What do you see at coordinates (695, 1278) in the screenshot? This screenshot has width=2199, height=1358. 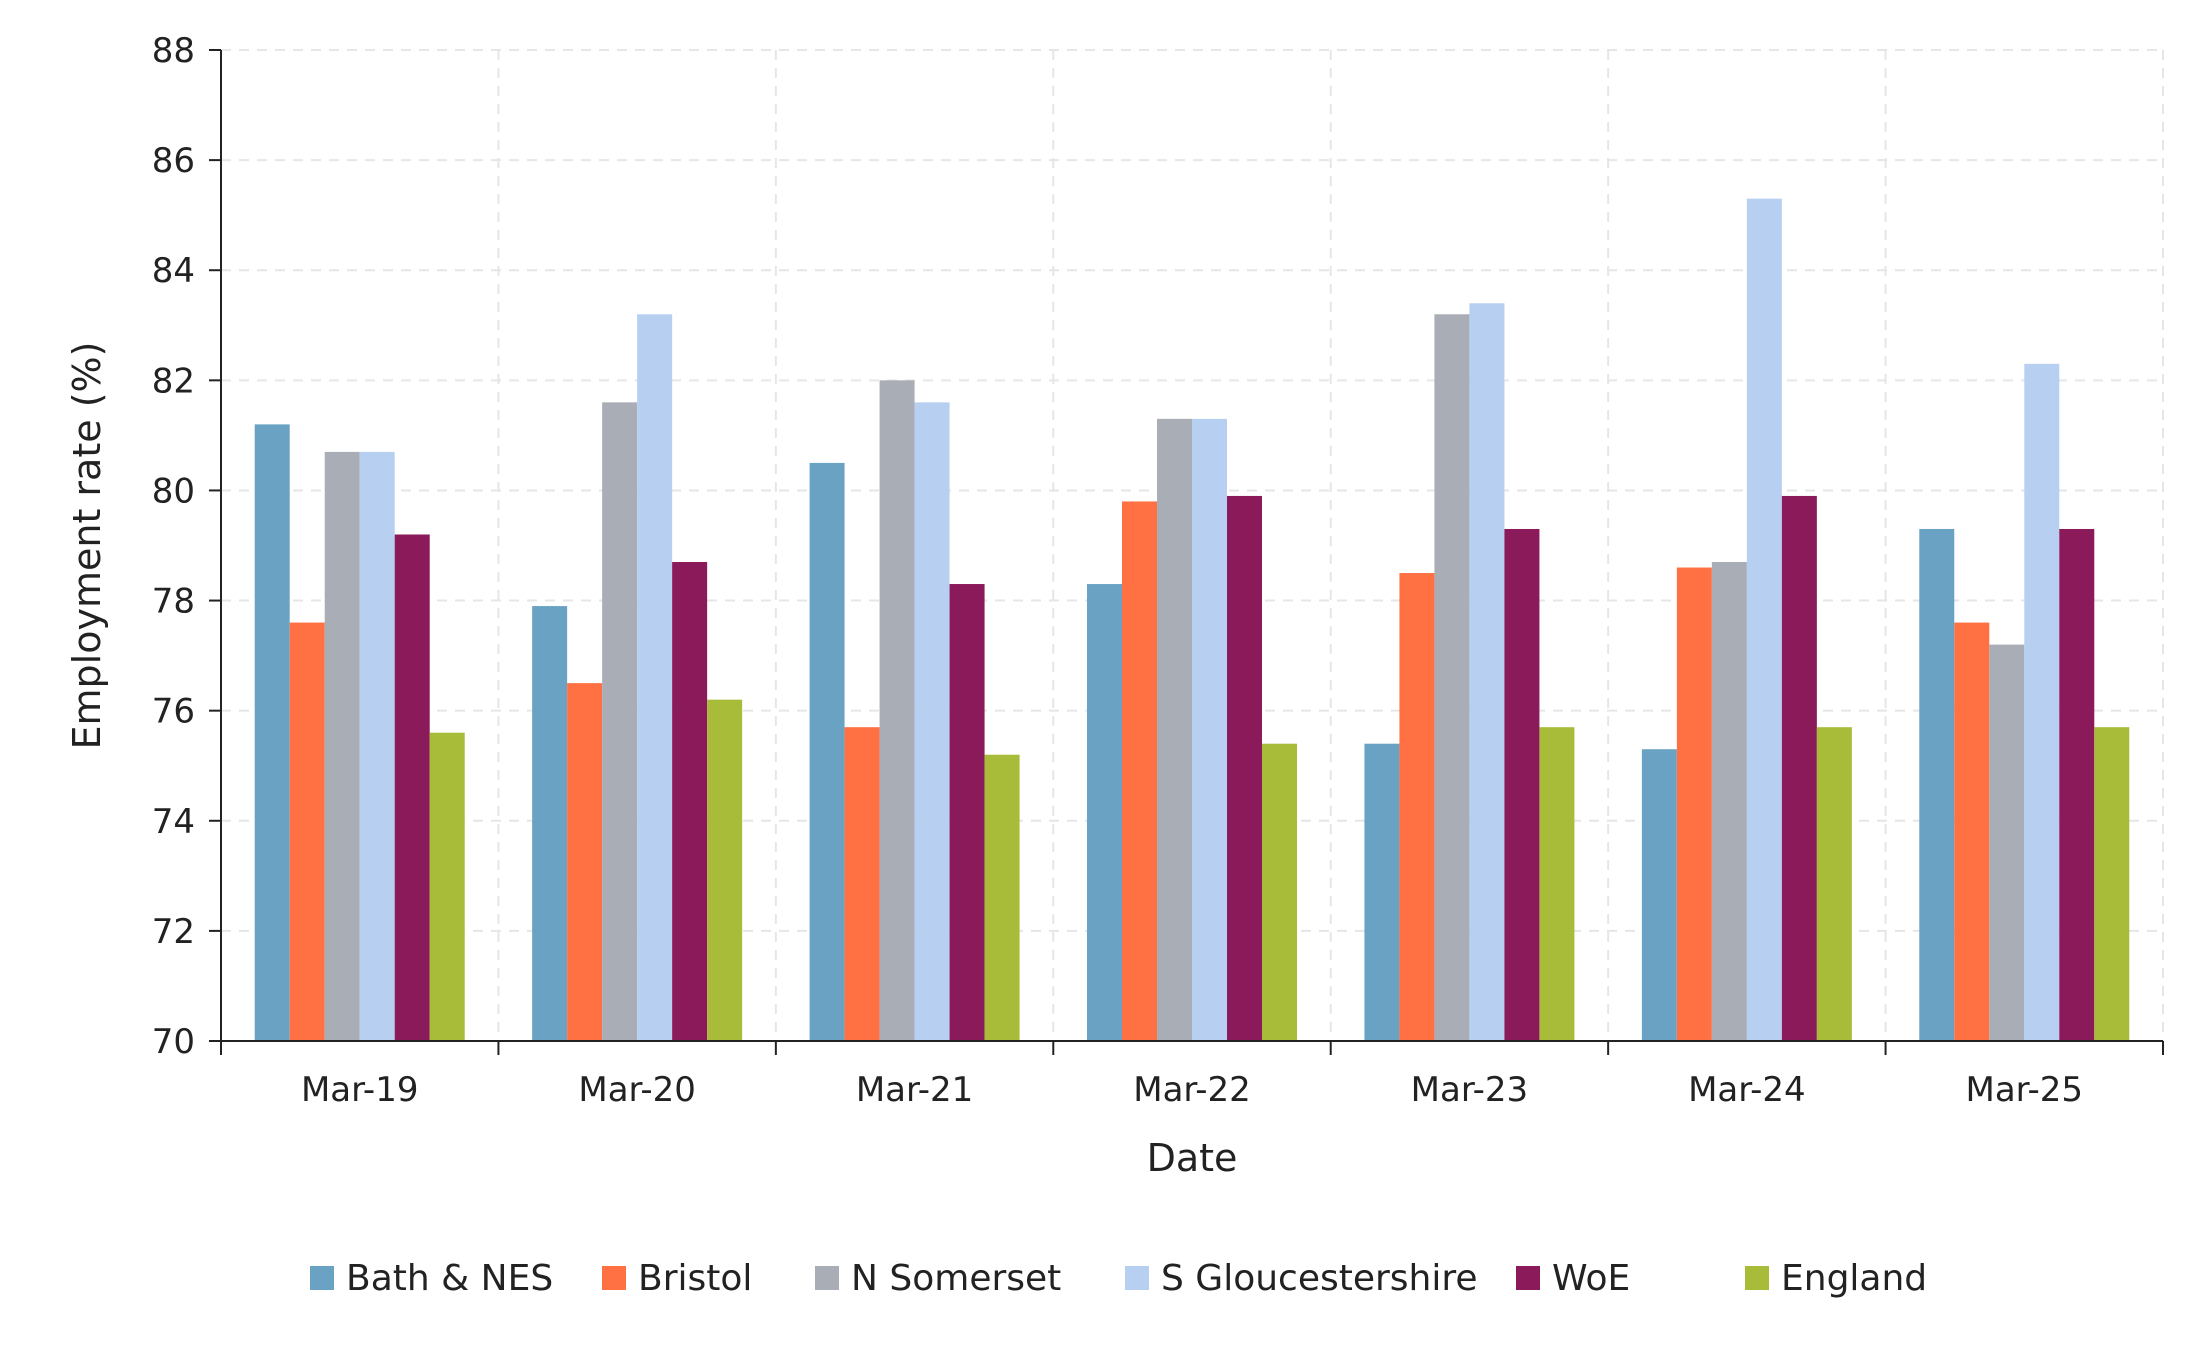 I see `legend-label: Bristol` at bounding box center [695, 1278].